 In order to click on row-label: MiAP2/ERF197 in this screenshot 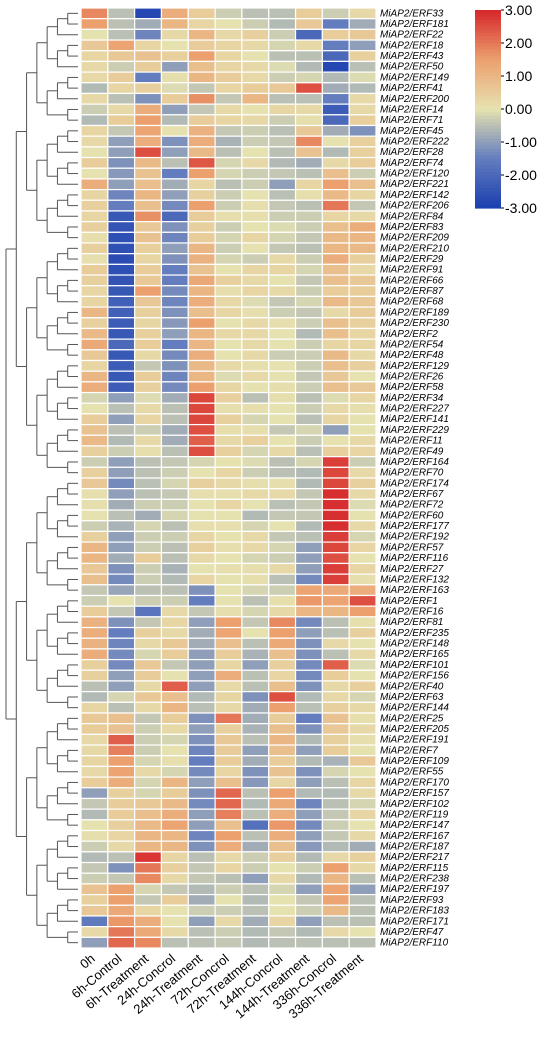, I will do `click(414, 889)`.